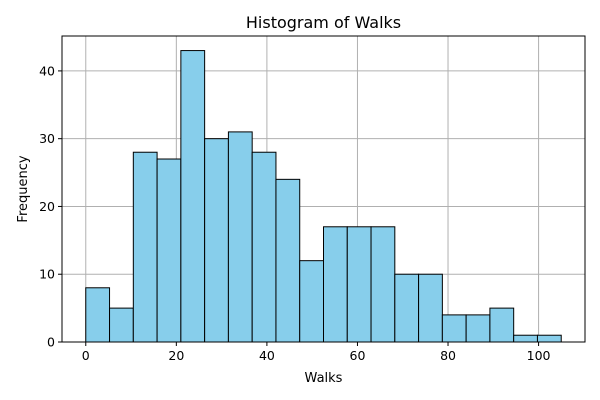 This screenshot has width=600, height=400. What do you see at coordinates (86, 355) in the screenshot?
I see `x-tick-label: 0` at bounding box center [86, 355].